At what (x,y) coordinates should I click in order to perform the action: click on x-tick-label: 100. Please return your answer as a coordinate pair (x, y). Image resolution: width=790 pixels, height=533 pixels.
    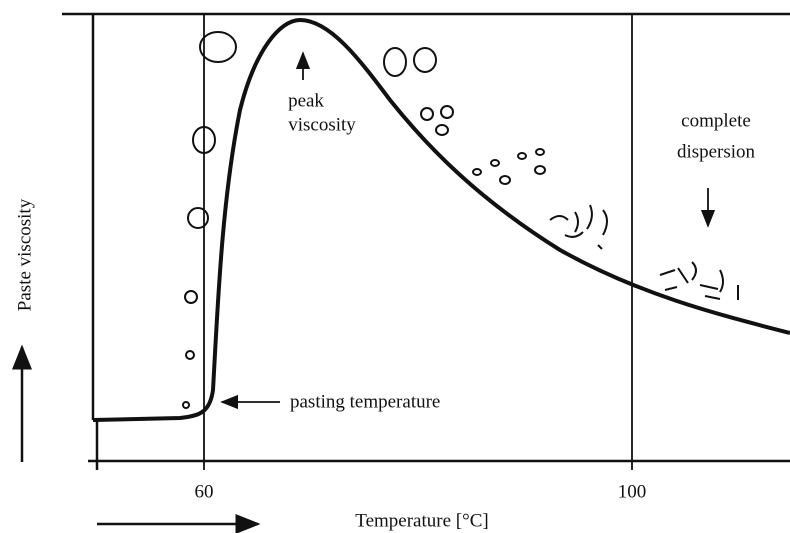
    Looking at the image, I should click on (632, 491).